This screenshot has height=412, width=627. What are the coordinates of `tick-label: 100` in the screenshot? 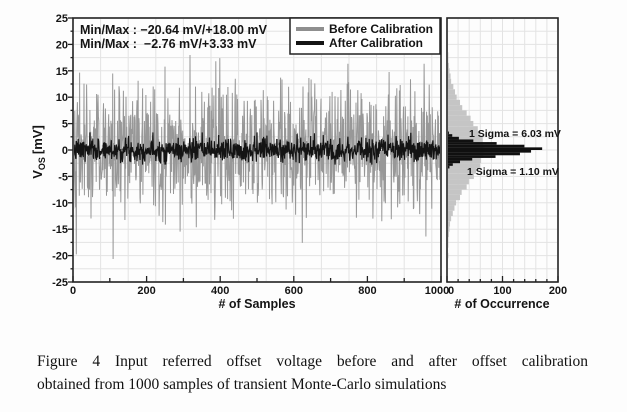 It's located at (502, 291).